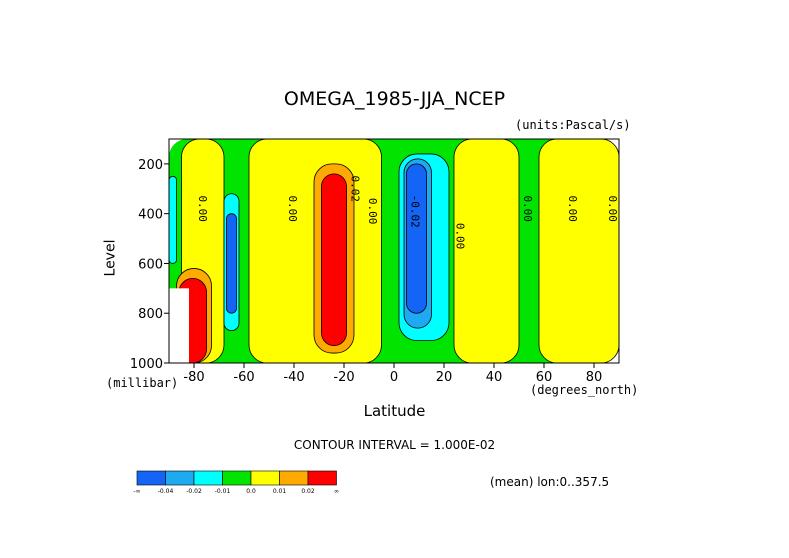 The width and height of the screenshot is (789, 558). What do you see at coordinates (142, 383) in the screenshot?
I see `y-axis-unit: (millibar)` at bounding box center [142, 383].